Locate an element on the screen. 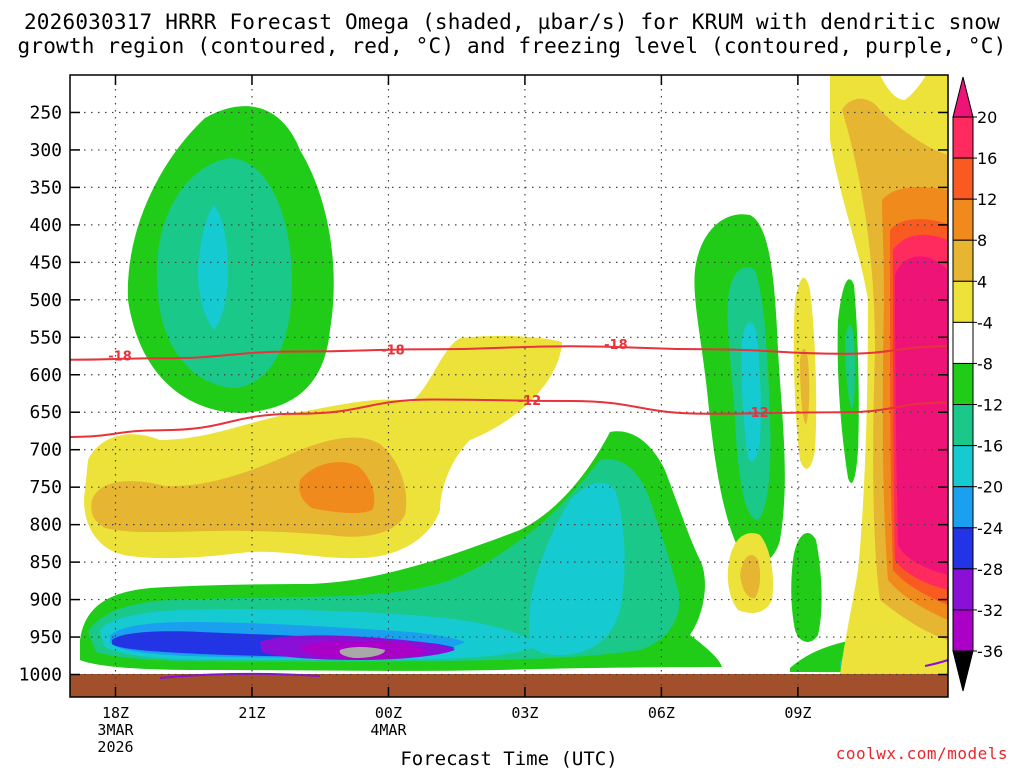  omega-region-negative-16-mid is located at coordinates (577, 568).